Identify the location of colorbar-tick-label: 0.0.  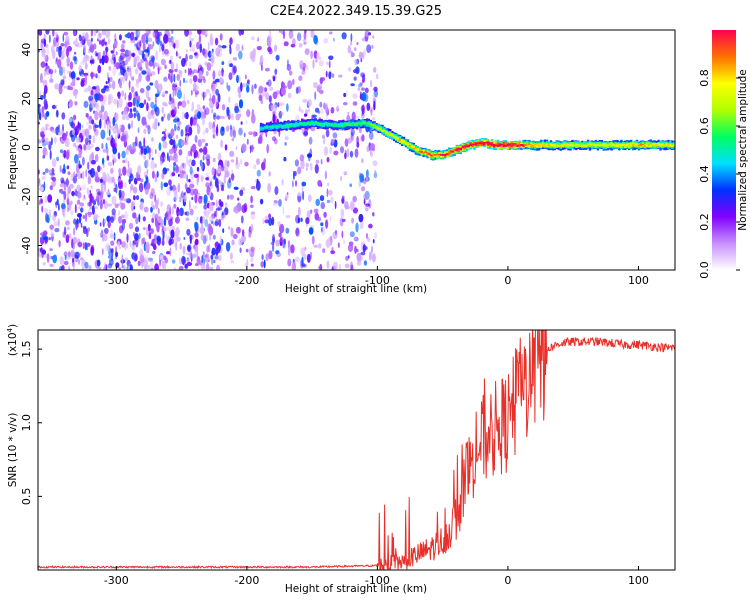
(704, 270).